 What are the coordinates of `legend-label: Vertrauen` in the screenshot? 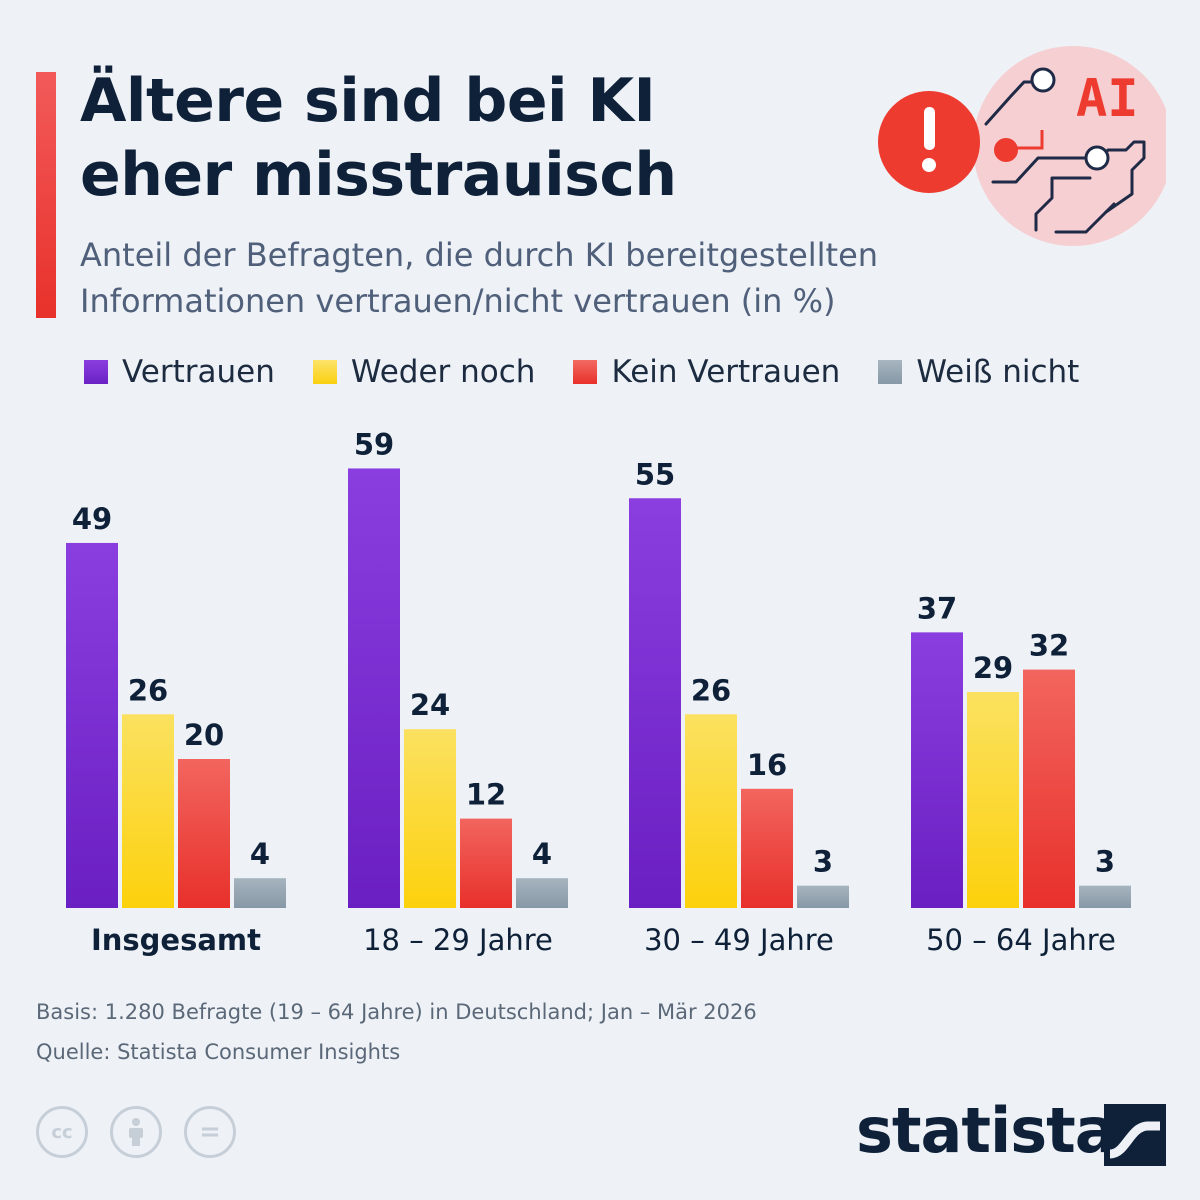 It's located at (198, 372).